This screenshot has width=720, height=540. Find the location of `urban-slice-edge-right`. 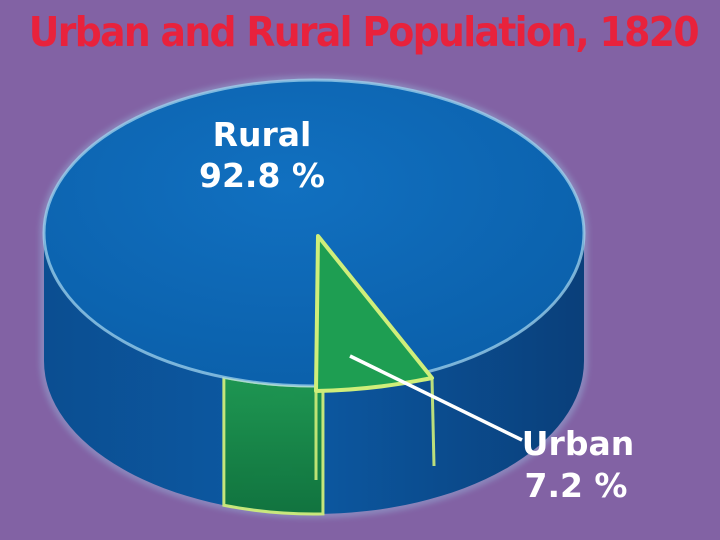

urban-slice-edge-right is located at coordinates (433, 422).